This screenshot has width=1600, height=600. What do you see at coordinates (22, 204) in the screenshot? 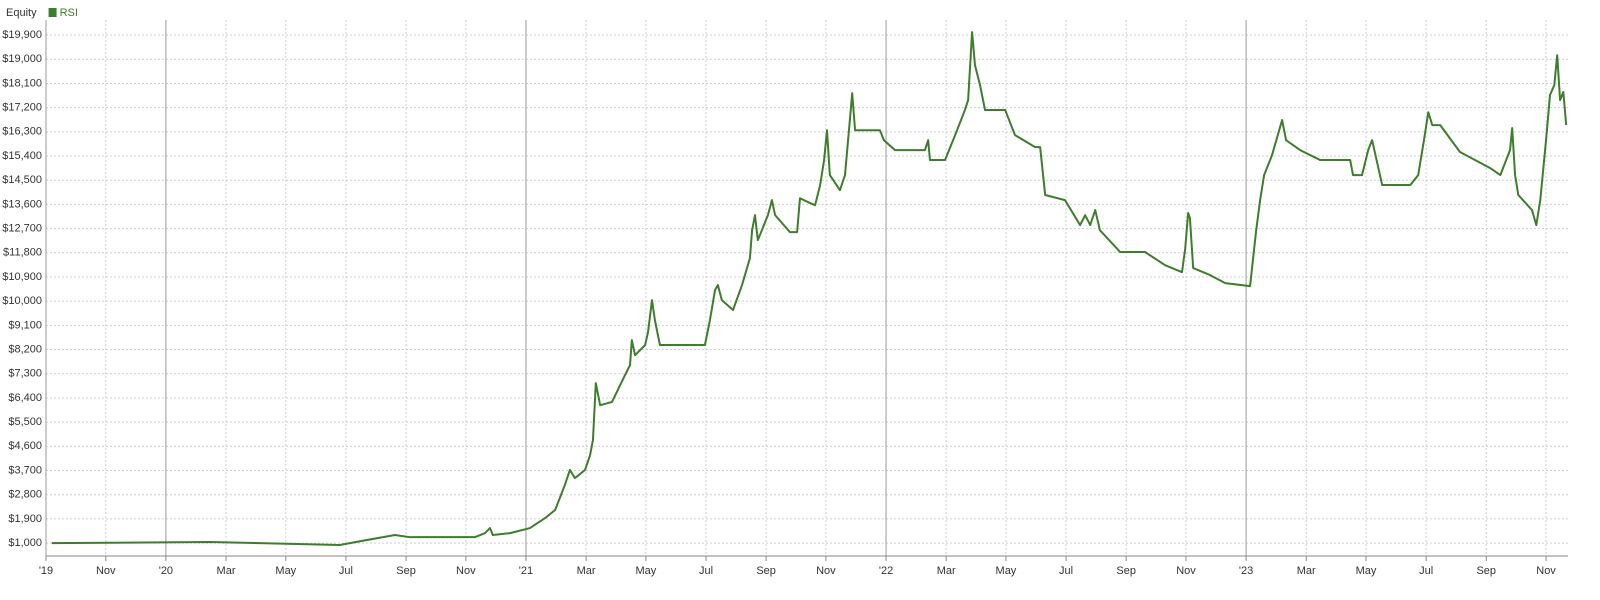
I see `y-tick-label: $13,600` at bounding box center [22, 204].